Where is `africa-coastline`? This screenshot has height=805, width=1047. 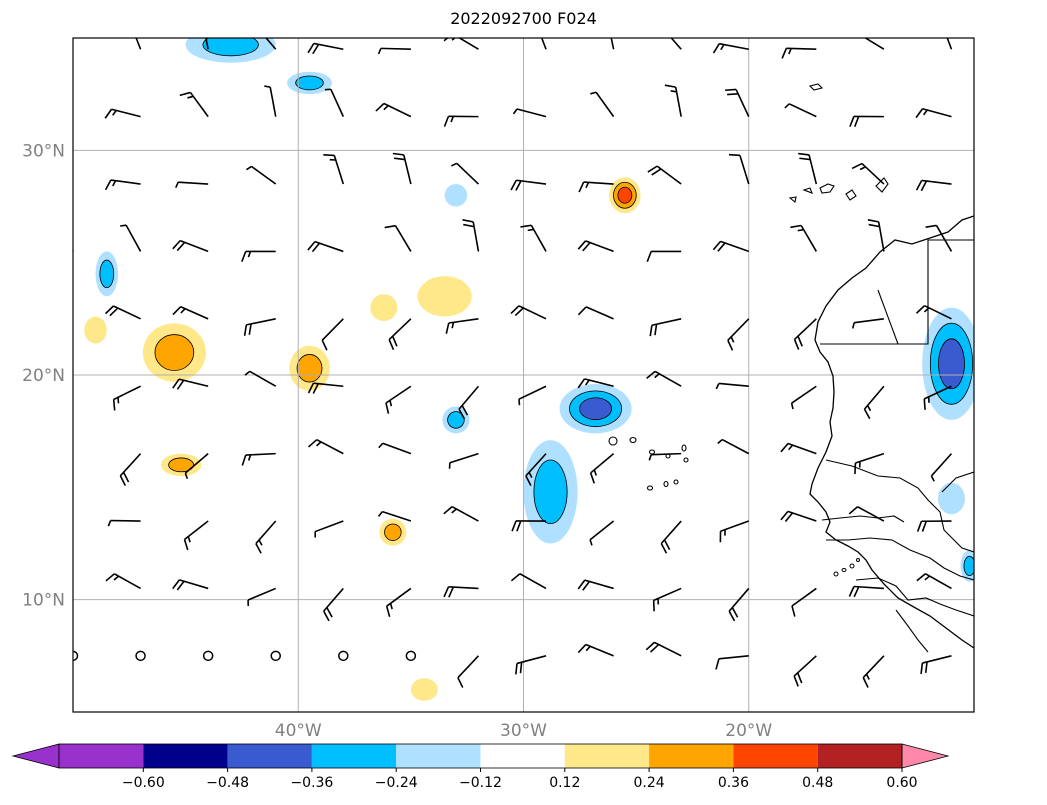
africa-coastline is located at coordinates (891, 432).